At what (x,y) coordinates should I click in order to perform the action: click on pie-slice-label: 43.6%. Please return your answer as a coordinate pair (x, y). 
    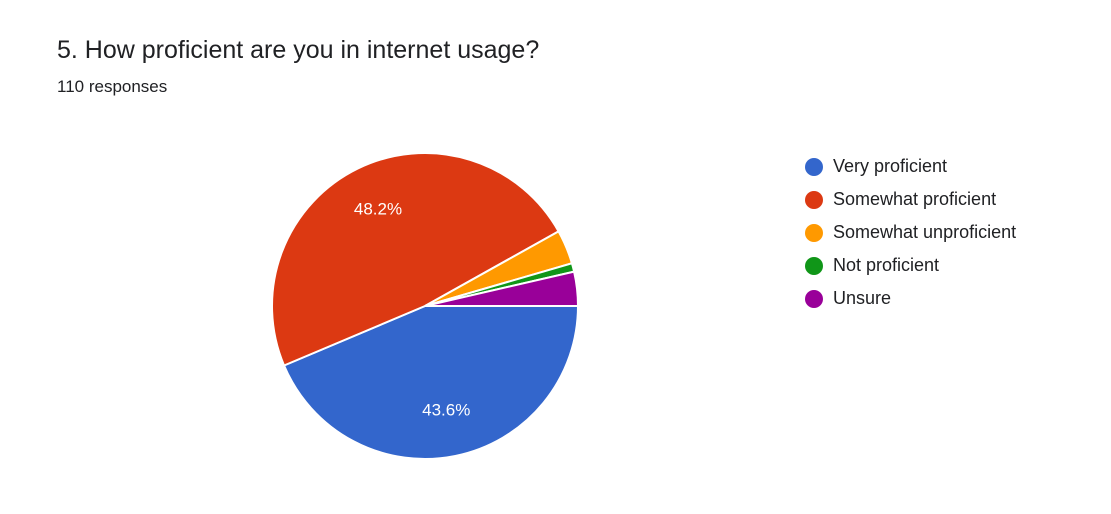
    Looking at the image, I should click on (446, 409).